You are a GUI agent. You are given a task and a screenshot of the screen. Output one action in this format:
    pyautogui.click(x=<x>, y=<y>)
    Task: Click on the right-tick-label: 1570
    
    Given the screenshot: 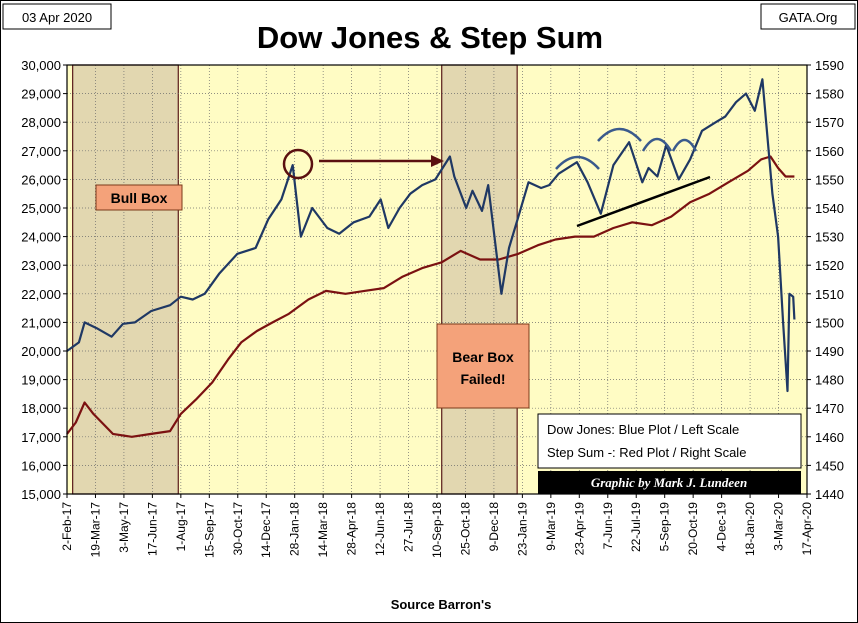 What is the action you would take?
    pyautogui.click(x=829, y=122)
    